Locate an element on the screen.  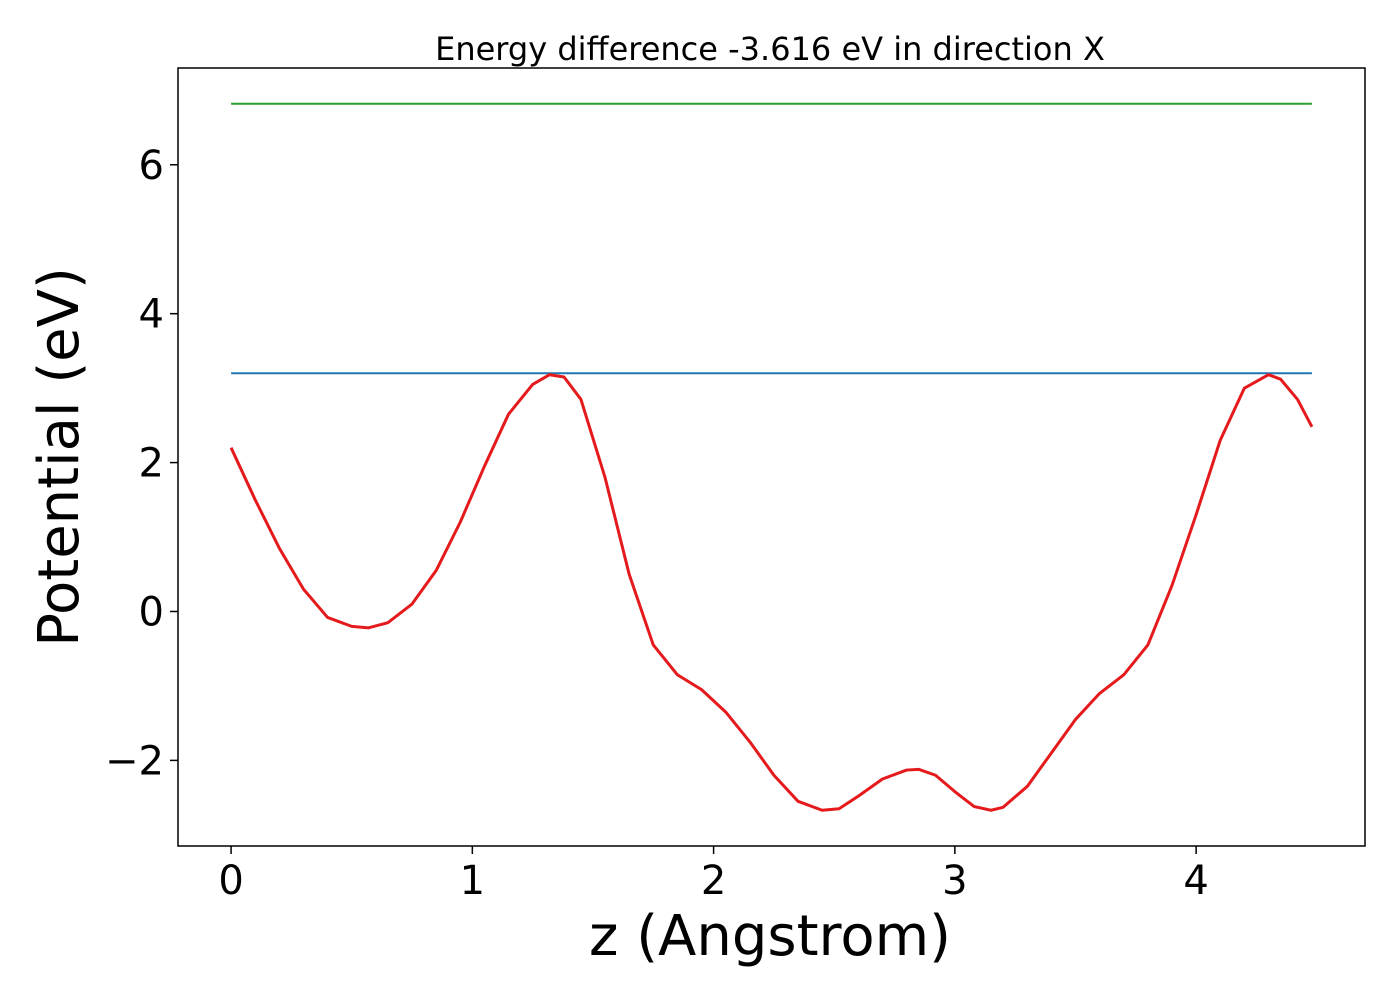
x-axis-title: z (Angstrom) is located at coordinates (770, 936).